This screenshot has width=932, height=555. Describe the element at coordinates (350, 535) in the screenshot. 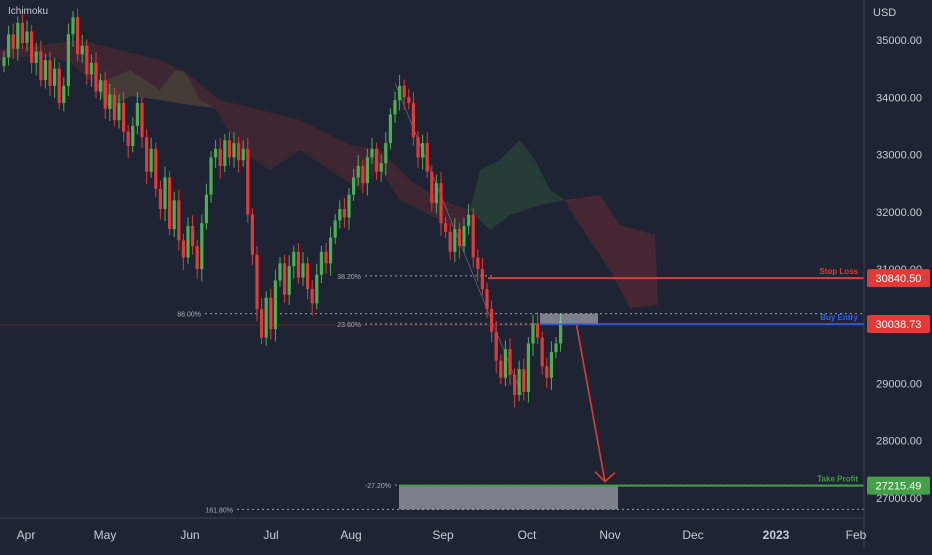

I see `x-tick-label: Aug` at that location.